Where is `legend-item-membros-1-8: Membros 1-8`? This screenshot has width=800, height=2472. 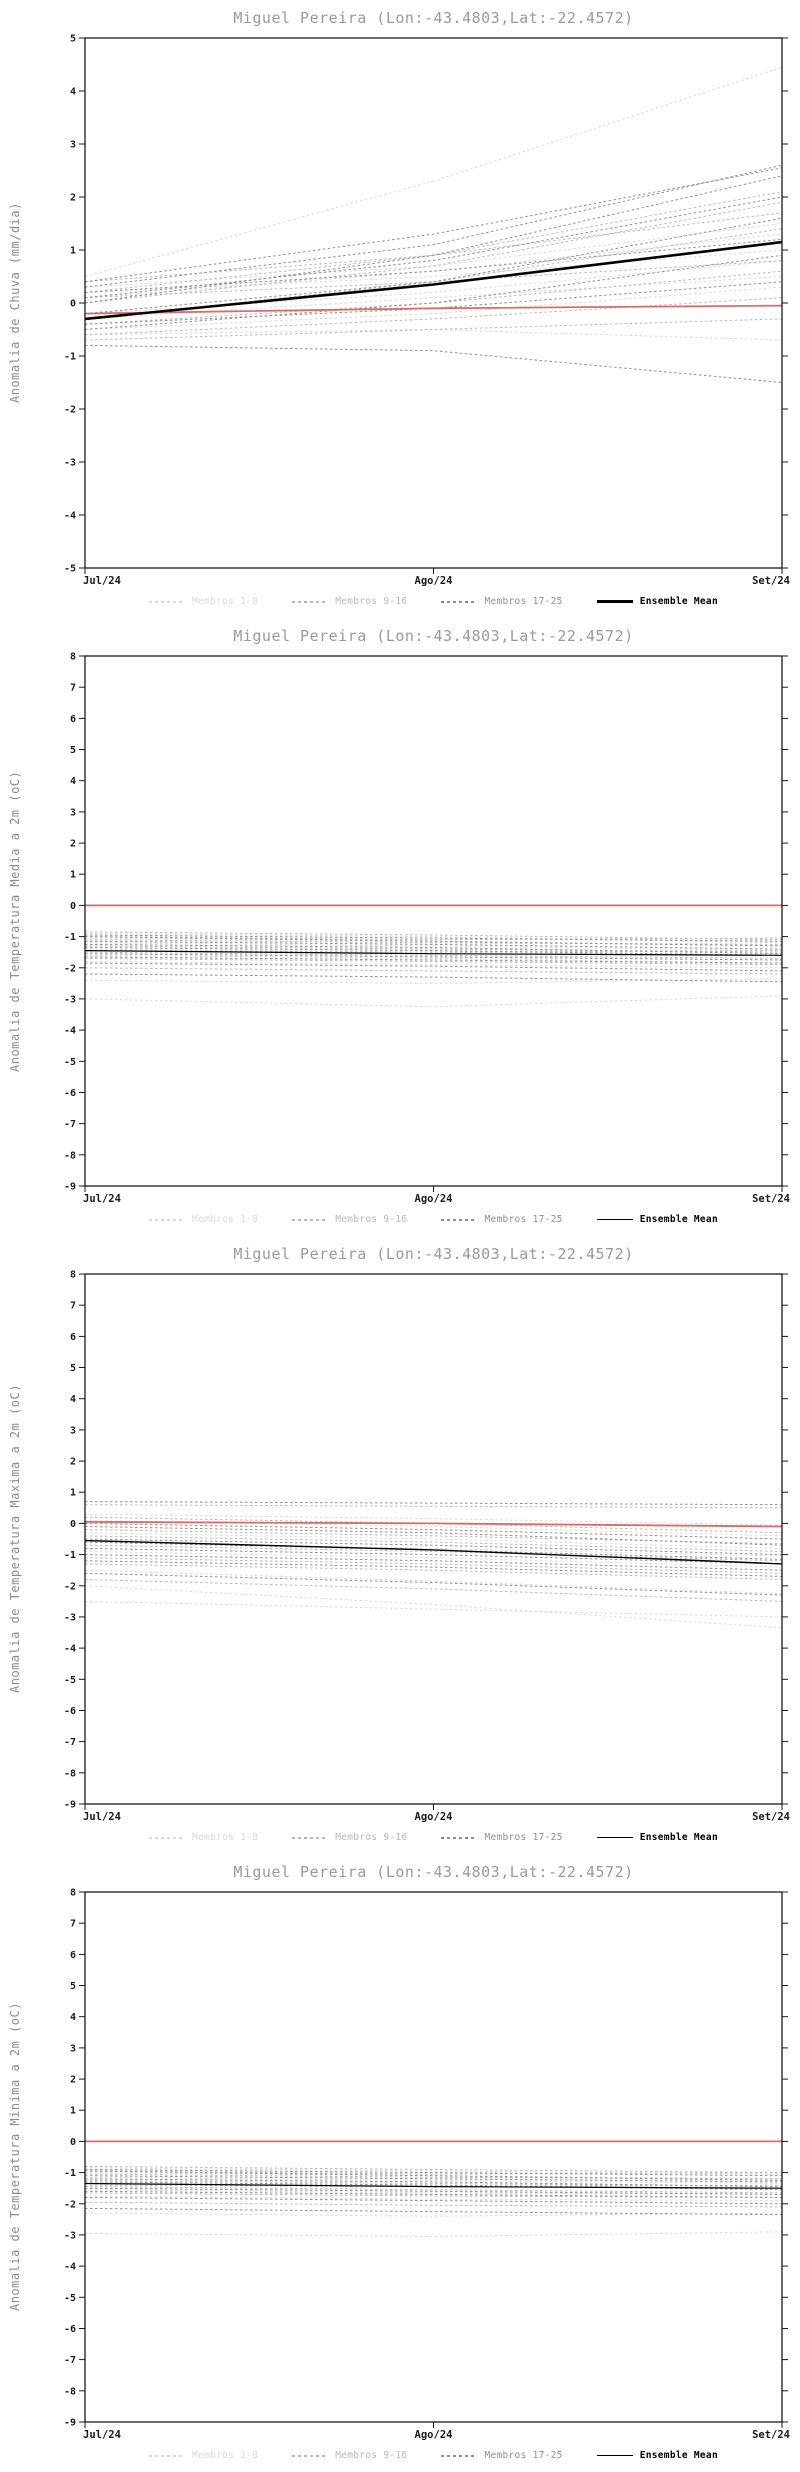 legend-item-membros-1-8: Membros 1-8 is located at coordinates (203, 1837).